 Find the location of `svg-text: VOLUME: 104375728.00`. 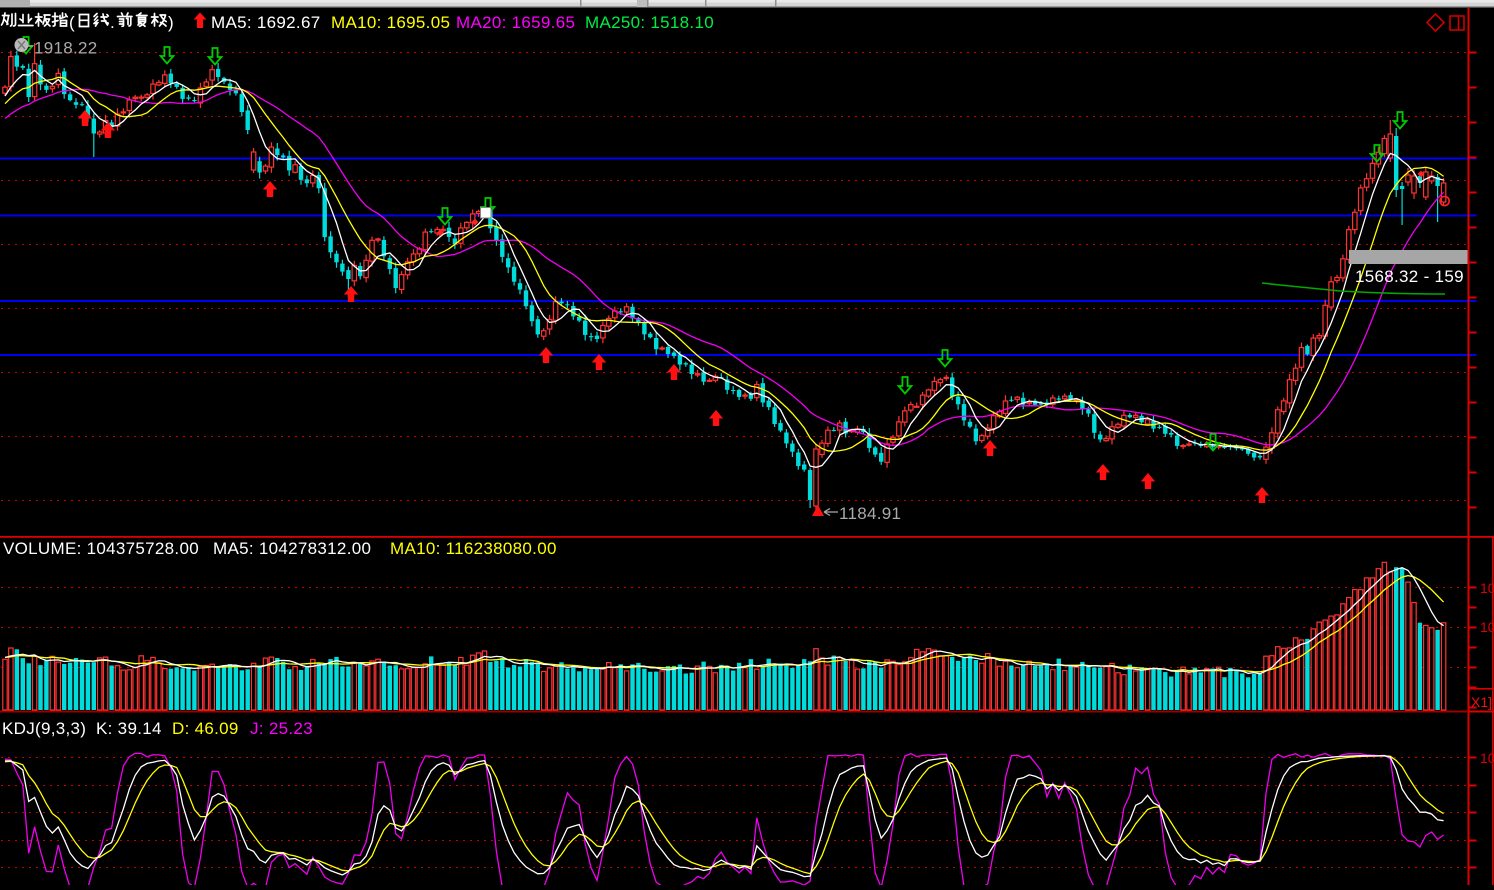

svg-text: VOLUME: 104375728.00 is located at coordinates (101, 548).